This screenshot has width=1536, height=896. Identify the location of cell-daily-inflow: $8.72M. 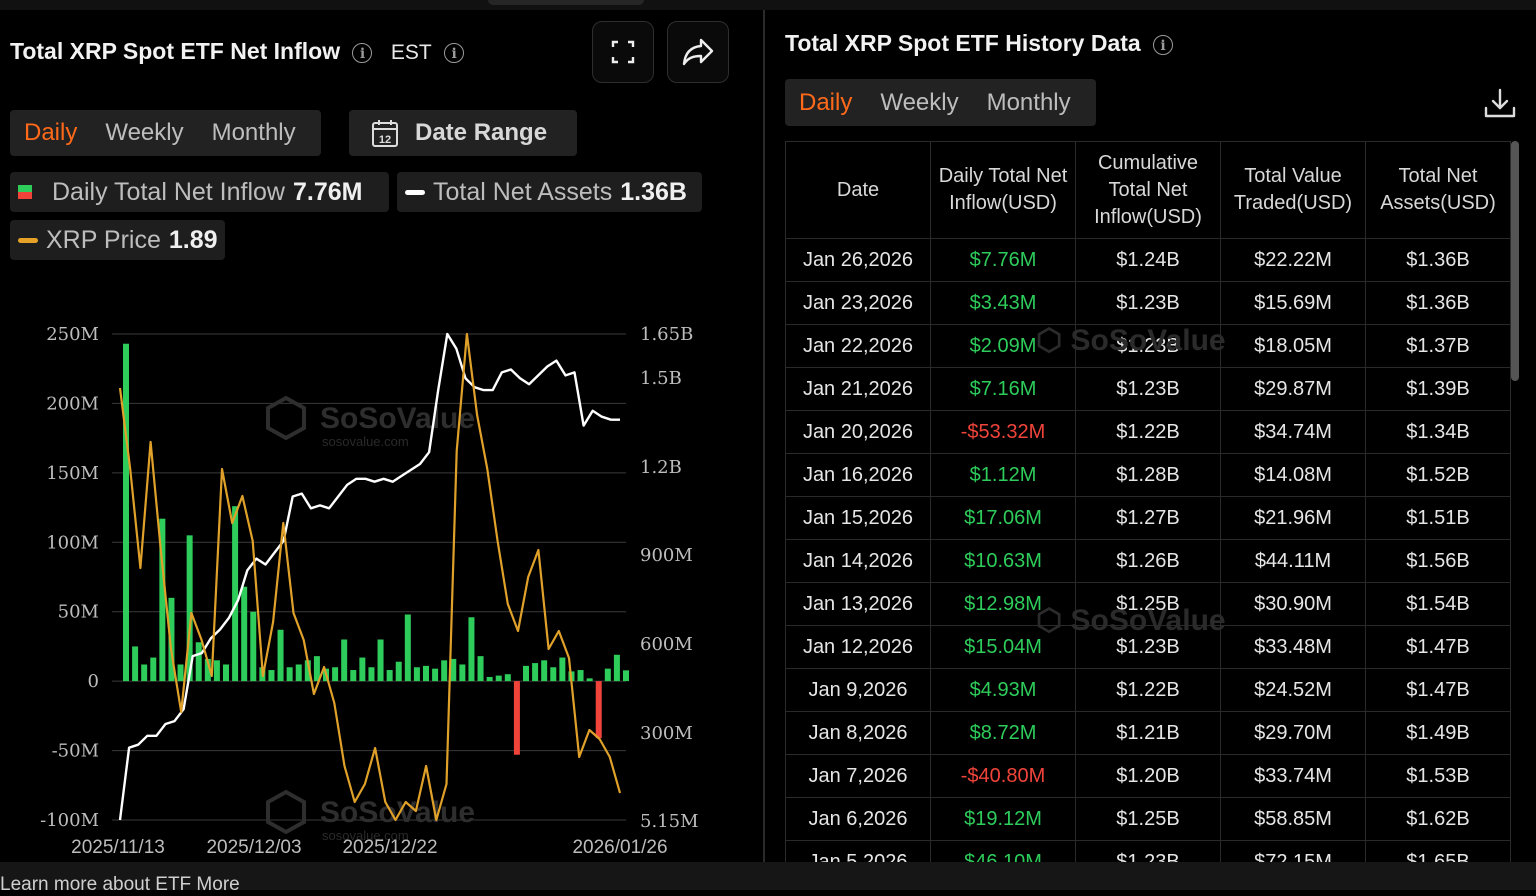
(1003, 733).